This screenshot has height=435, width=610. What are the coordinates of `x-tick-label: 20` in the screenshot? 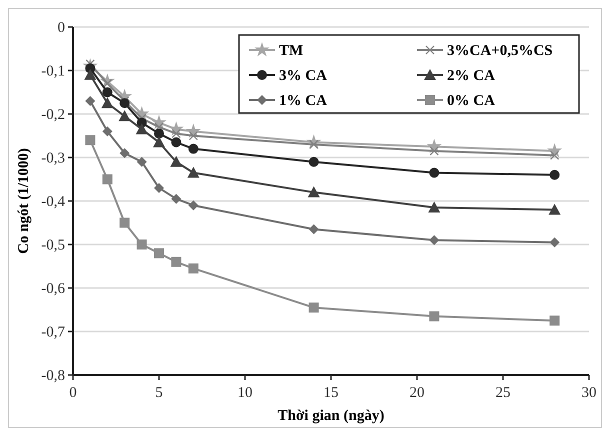 It's located at (417, 393).